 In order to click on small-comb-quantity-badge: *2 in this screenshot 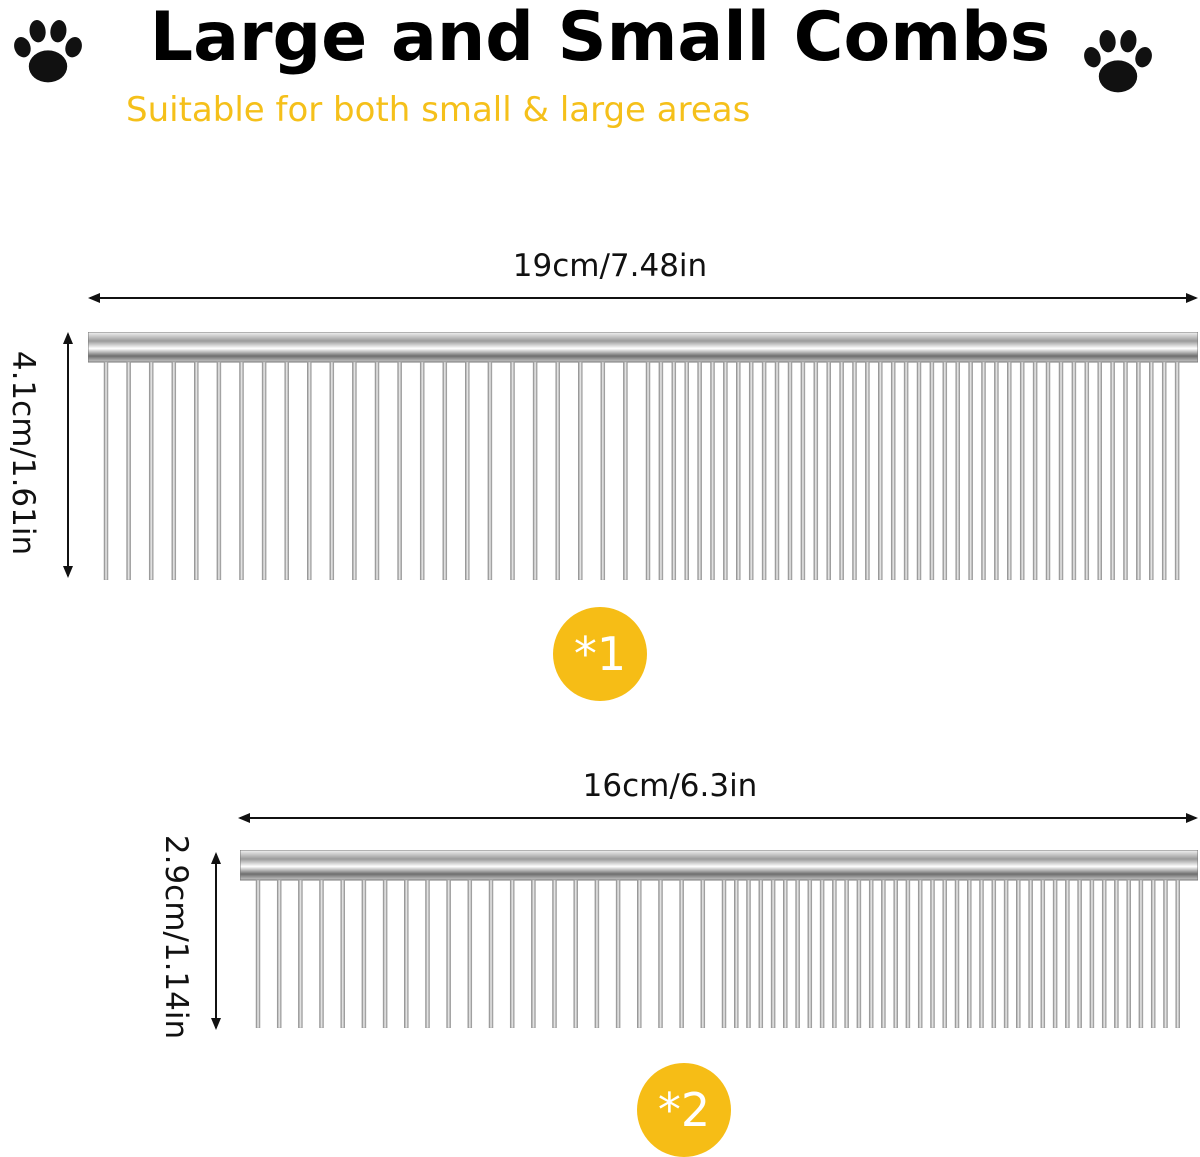, I will do `click(684, 1110)`.